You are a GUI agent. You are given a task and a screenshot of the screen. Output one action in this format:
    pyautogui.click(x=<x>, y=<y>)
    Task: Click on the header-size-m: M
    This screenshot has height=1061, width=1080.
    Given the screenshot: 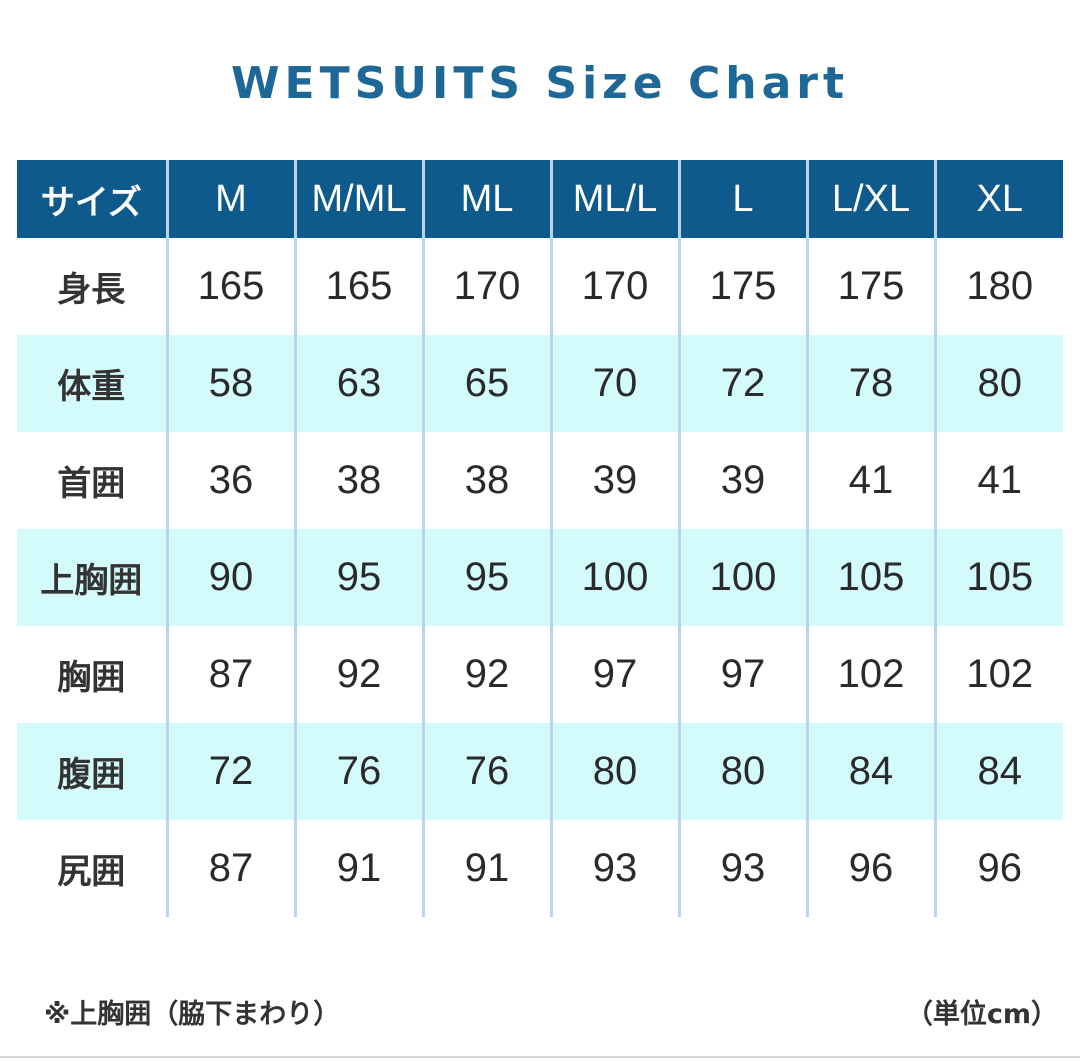 What is the action you would take?
    pyautogui.click(x=230, y=199)
    